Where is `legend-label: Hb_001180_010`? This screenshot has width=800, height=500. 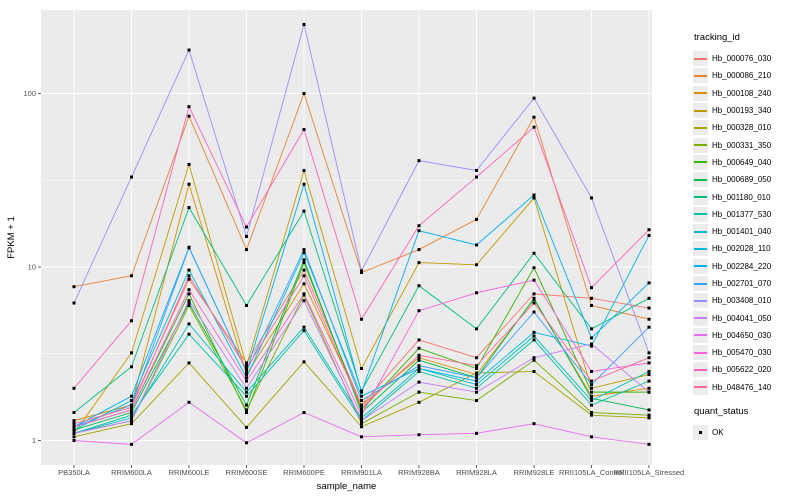
legend-label: Hb_001180_010 is located at coordinates (741, 197).